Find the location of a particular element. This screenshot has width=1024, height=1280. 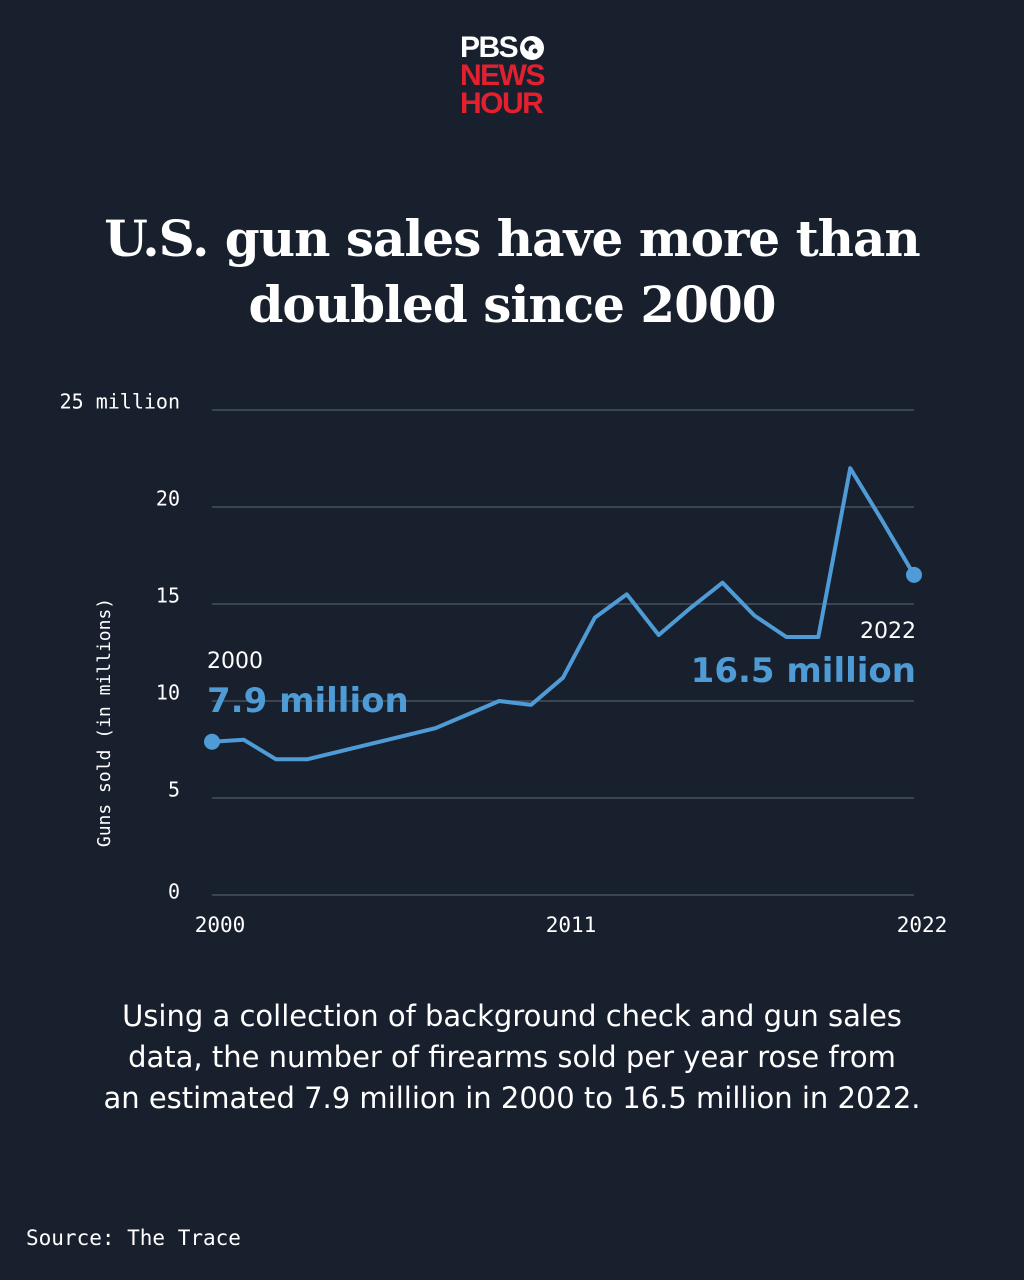

series-points is located at coordinates (563, 658).